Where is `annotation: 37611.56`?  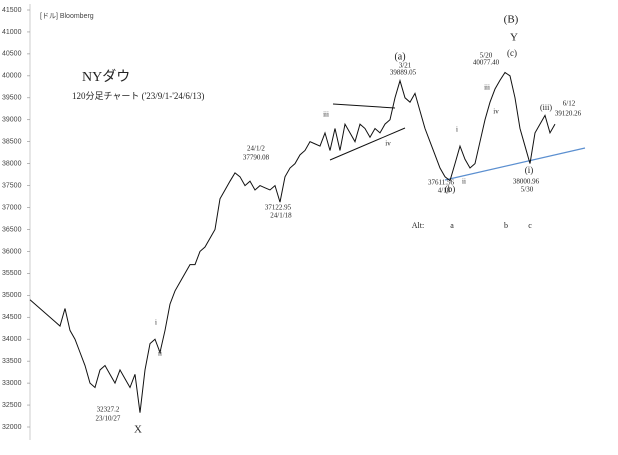 annotation: 37611.56 is located at coordinates (441, 183).